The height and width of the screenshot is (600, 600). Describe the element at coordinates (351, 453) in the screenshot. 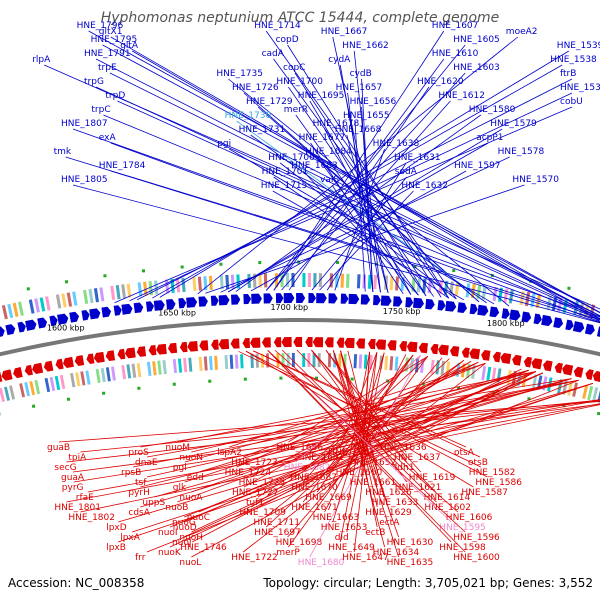

I see `gene-label: HNE_1651` at that location.